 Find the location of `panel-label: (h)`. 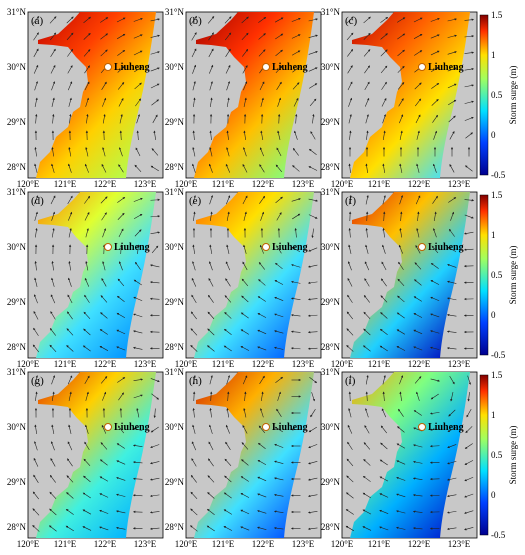

panel-label: (h) is located at coordinates (195, 381).